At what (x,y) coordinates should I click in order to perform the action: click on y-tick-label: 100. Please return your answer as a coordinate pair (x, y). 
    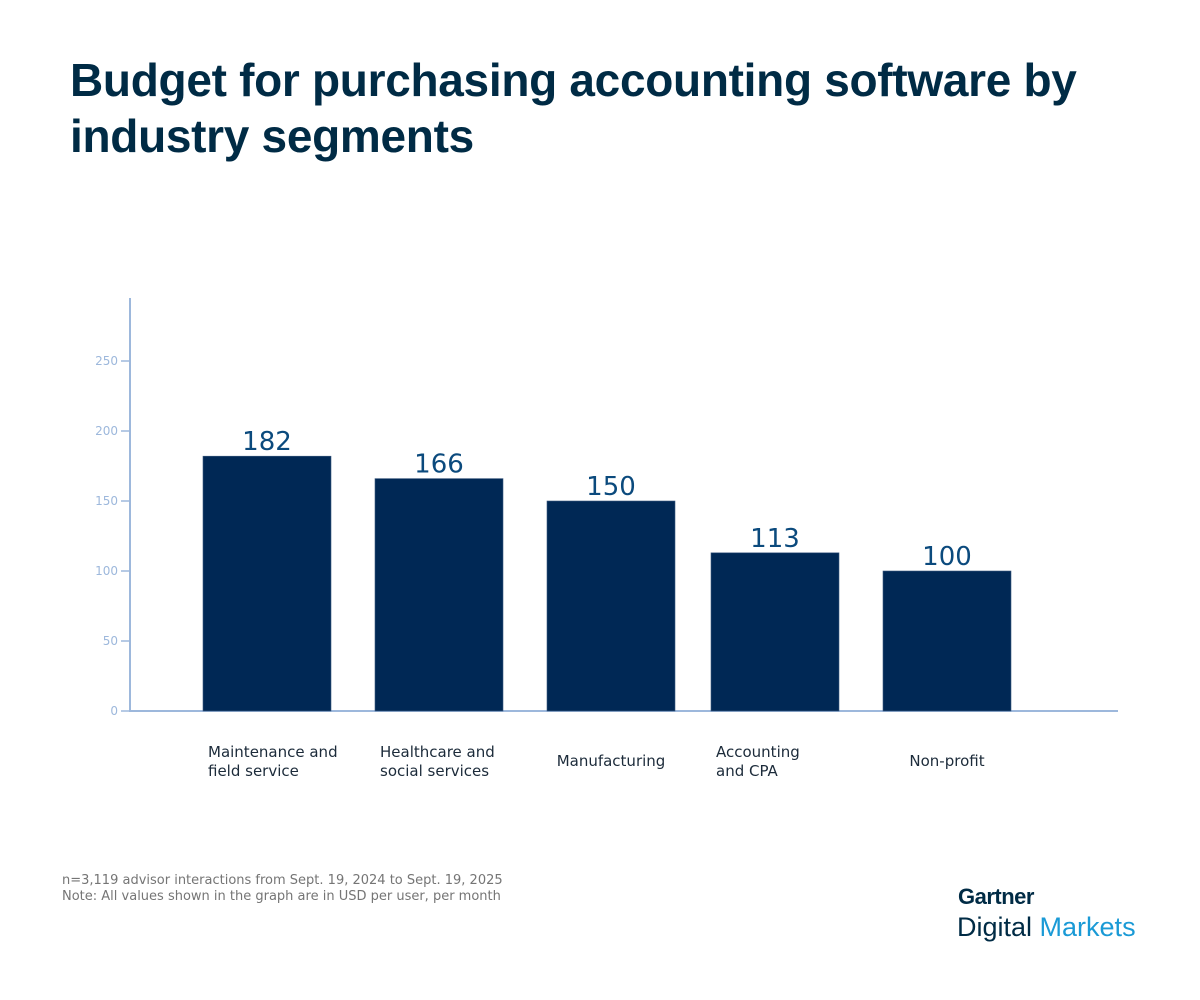
    Looking at the image, I should click on (106, 571).